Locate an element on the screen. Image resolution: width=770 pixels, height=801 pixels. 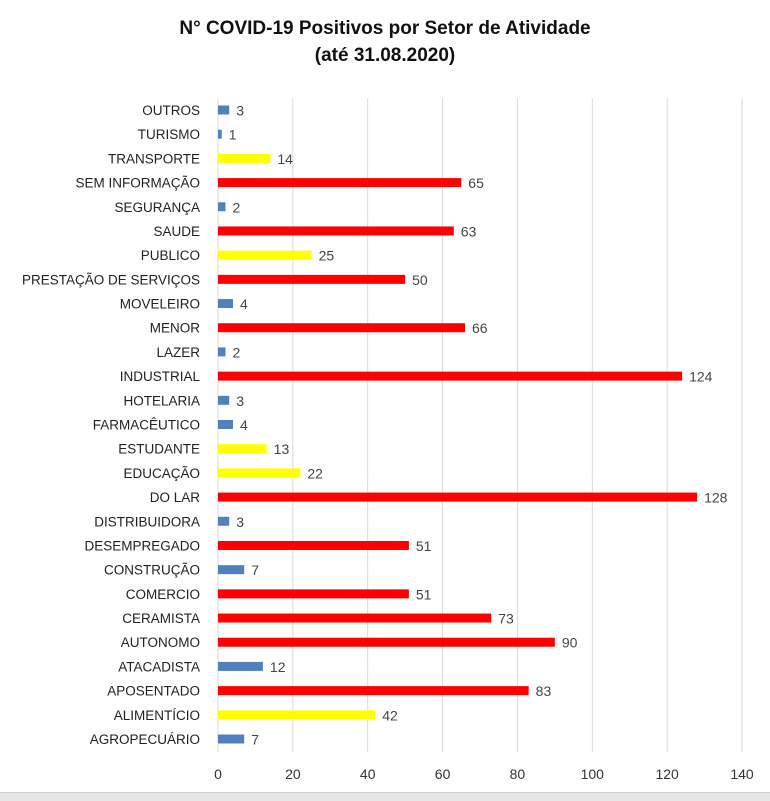
x-tick-label: 80 is located at coordinates (518, 774).